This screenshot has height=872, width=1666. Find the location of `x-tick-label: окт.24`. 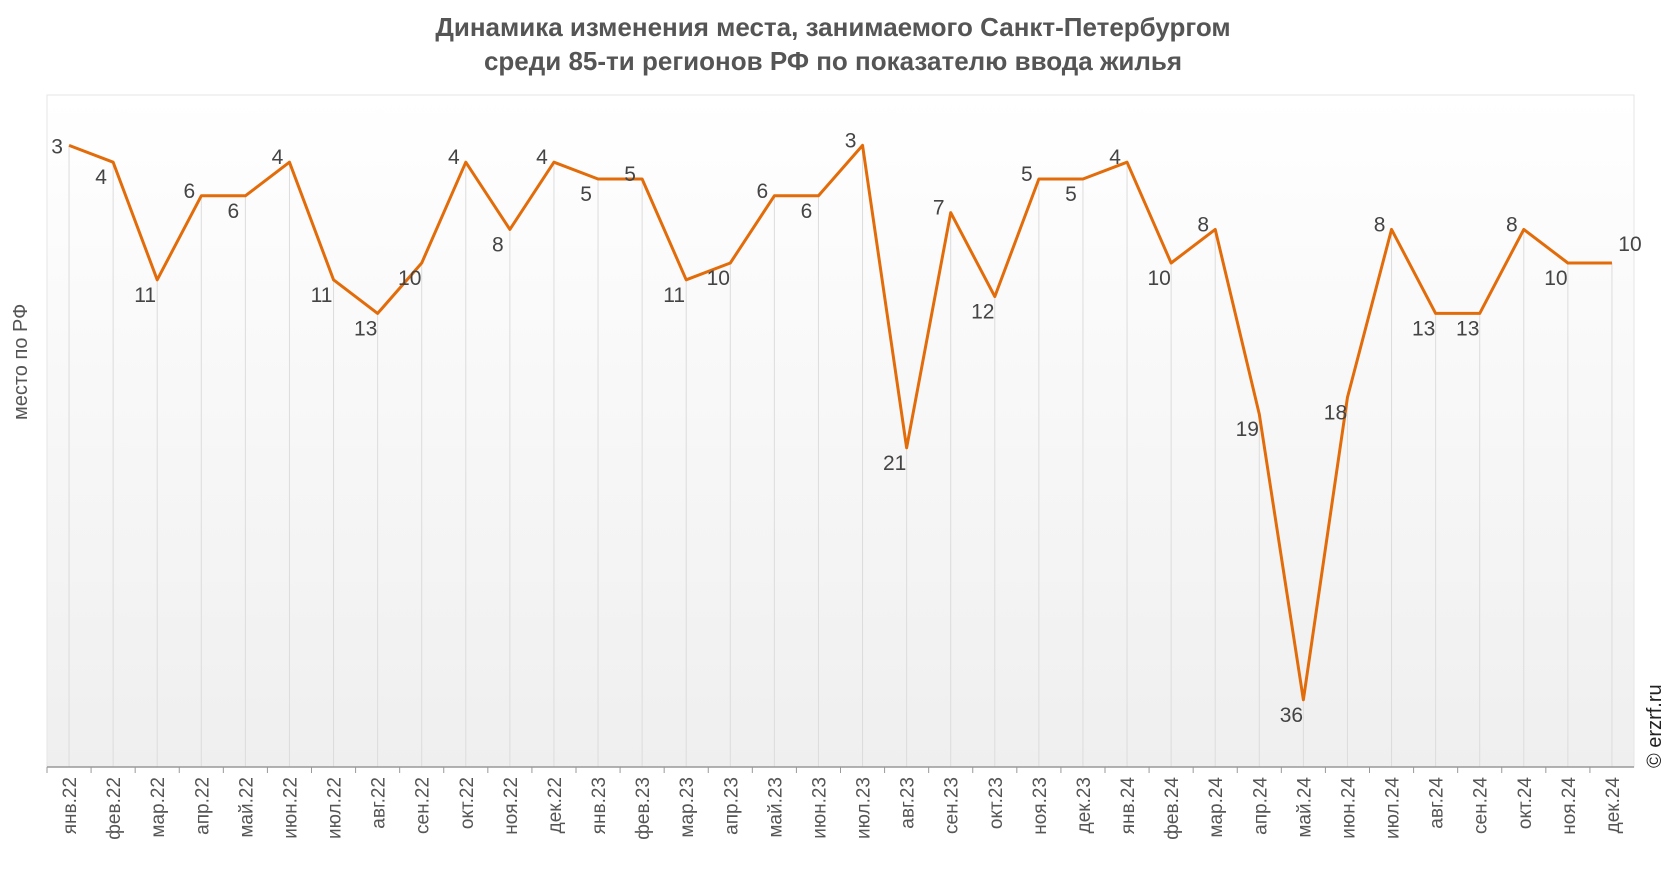

x-tick-label: окт.24 is located at coordinates (1525, 803).